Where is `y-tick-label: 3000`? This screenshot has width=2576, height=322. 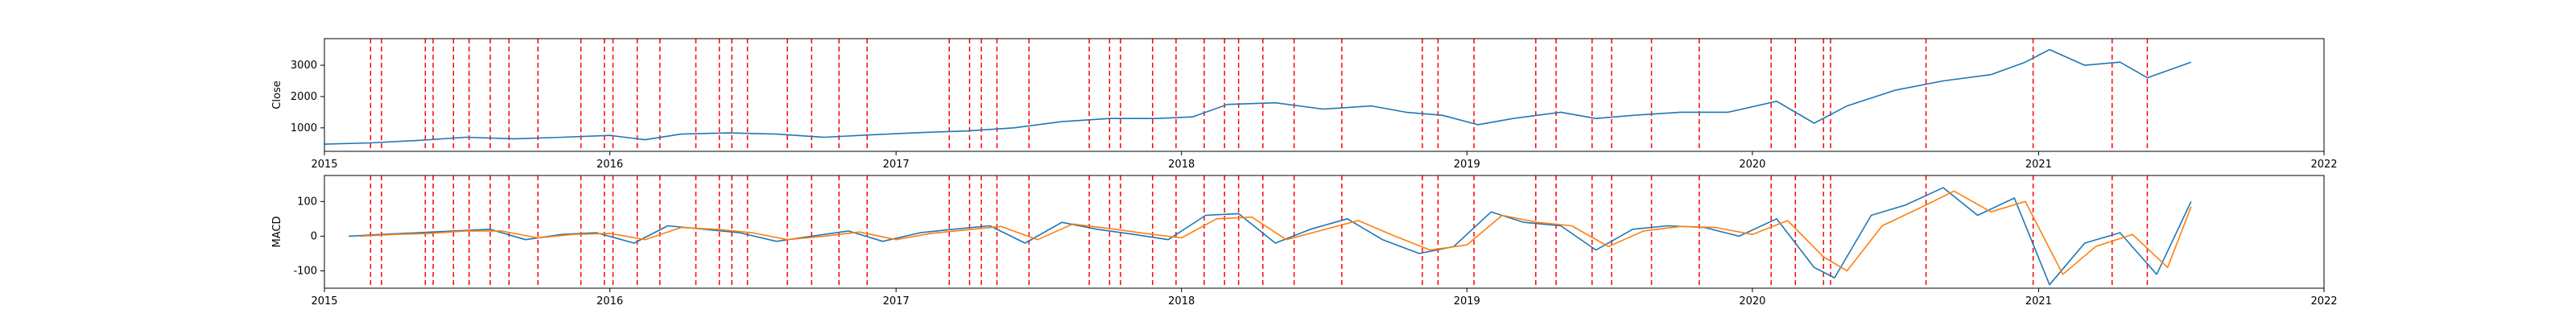 y-tick-label: 3000 is located at coordinates (304, 66).